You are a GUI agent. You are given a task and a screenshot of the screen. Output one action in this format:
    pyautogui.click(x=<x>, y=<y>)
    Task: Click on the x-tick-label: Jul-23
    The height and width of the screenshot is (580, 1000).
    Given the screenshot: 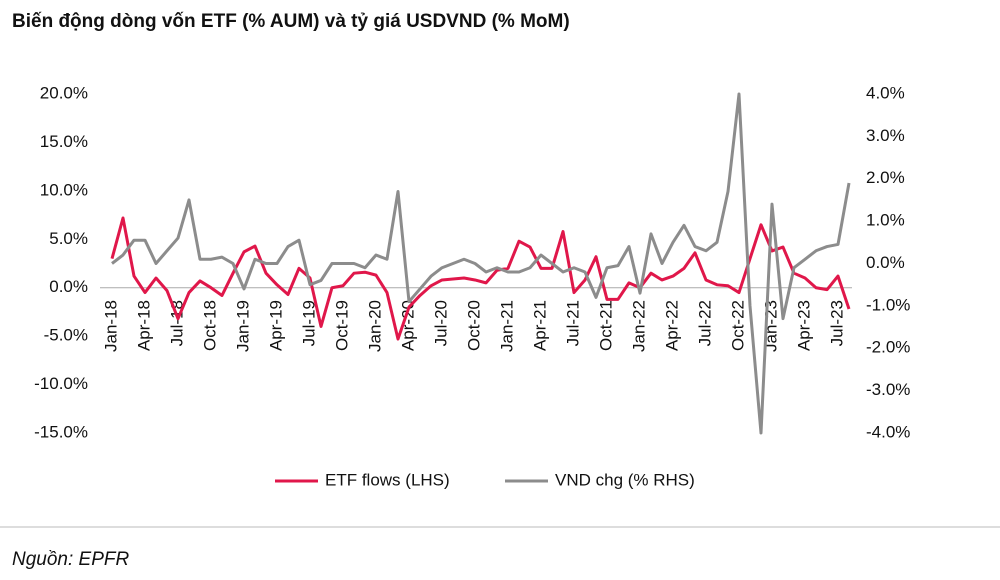 What is the action you would take?
    pyautogui.click(x=836, y=323)
    